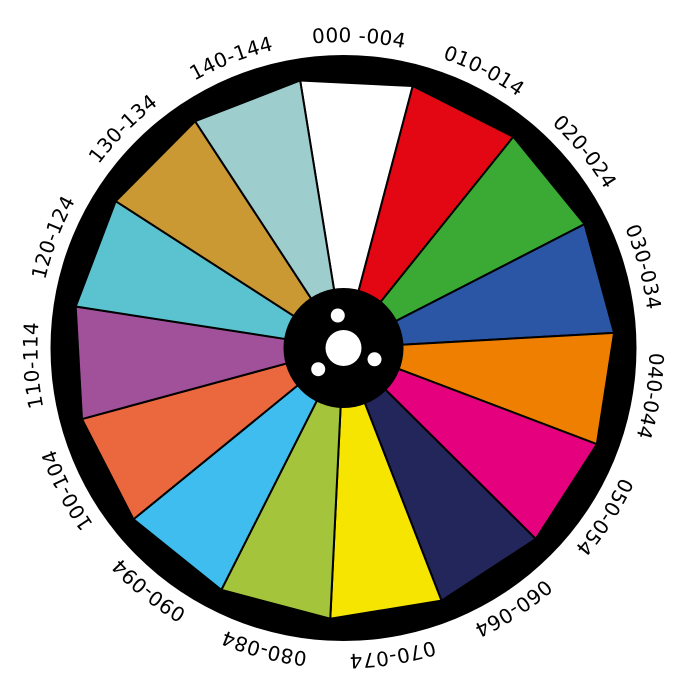 This screenshot has height=695, width=687. What do you see at coordinates (394, 654) in the screenshot?
I see `segment-label: 070-074` at bounding box center [394, 654].